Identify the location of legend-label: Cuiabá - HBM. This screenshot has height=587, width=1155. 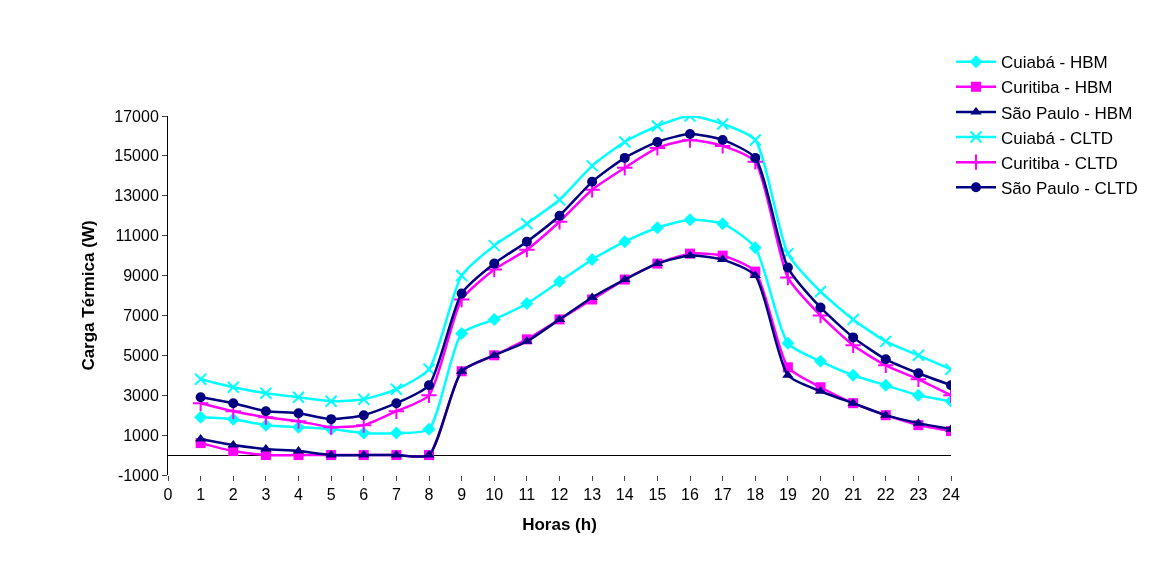
(1054, 63).